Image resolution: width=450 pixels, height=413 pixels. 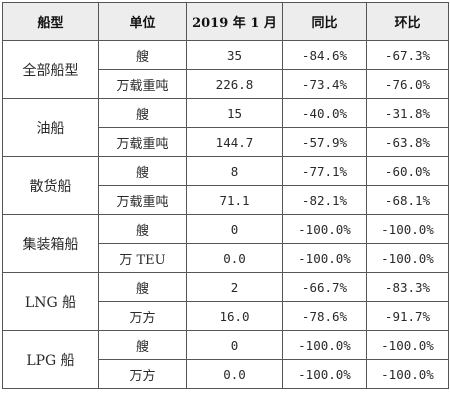 I want to click on mom-cell: -83.3%, so click(x=407, y=287).